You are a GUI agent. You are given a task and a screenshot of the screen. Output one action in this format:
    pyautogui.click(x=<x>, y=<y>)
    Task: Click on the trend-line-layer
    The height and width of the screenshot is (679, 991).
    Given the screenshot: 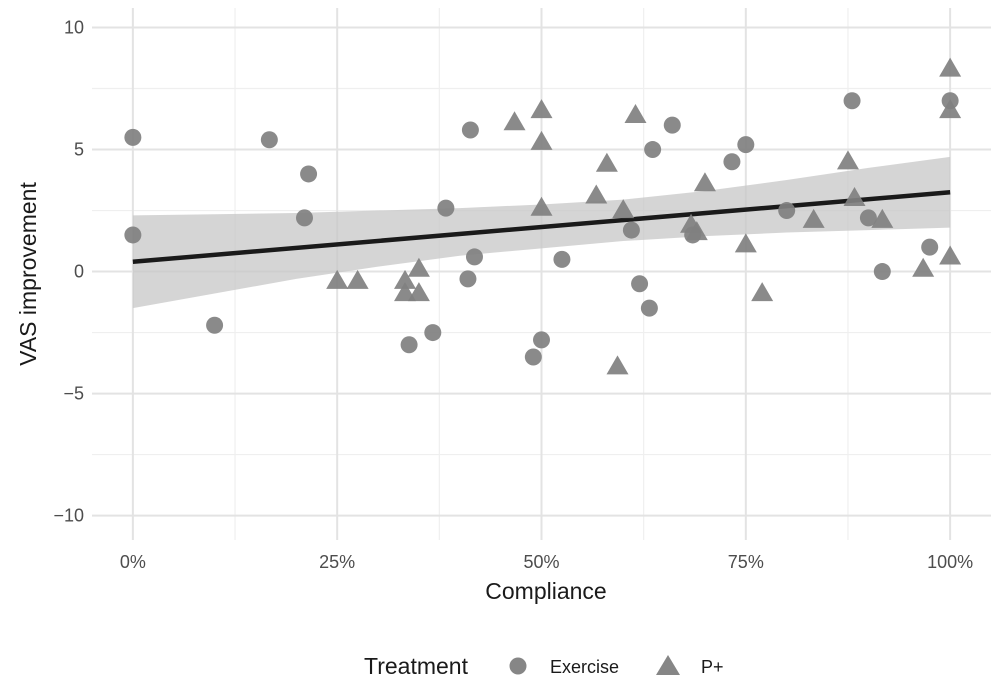 What is the action you would take?
    pyautogui.click(x=541, y=227)
    